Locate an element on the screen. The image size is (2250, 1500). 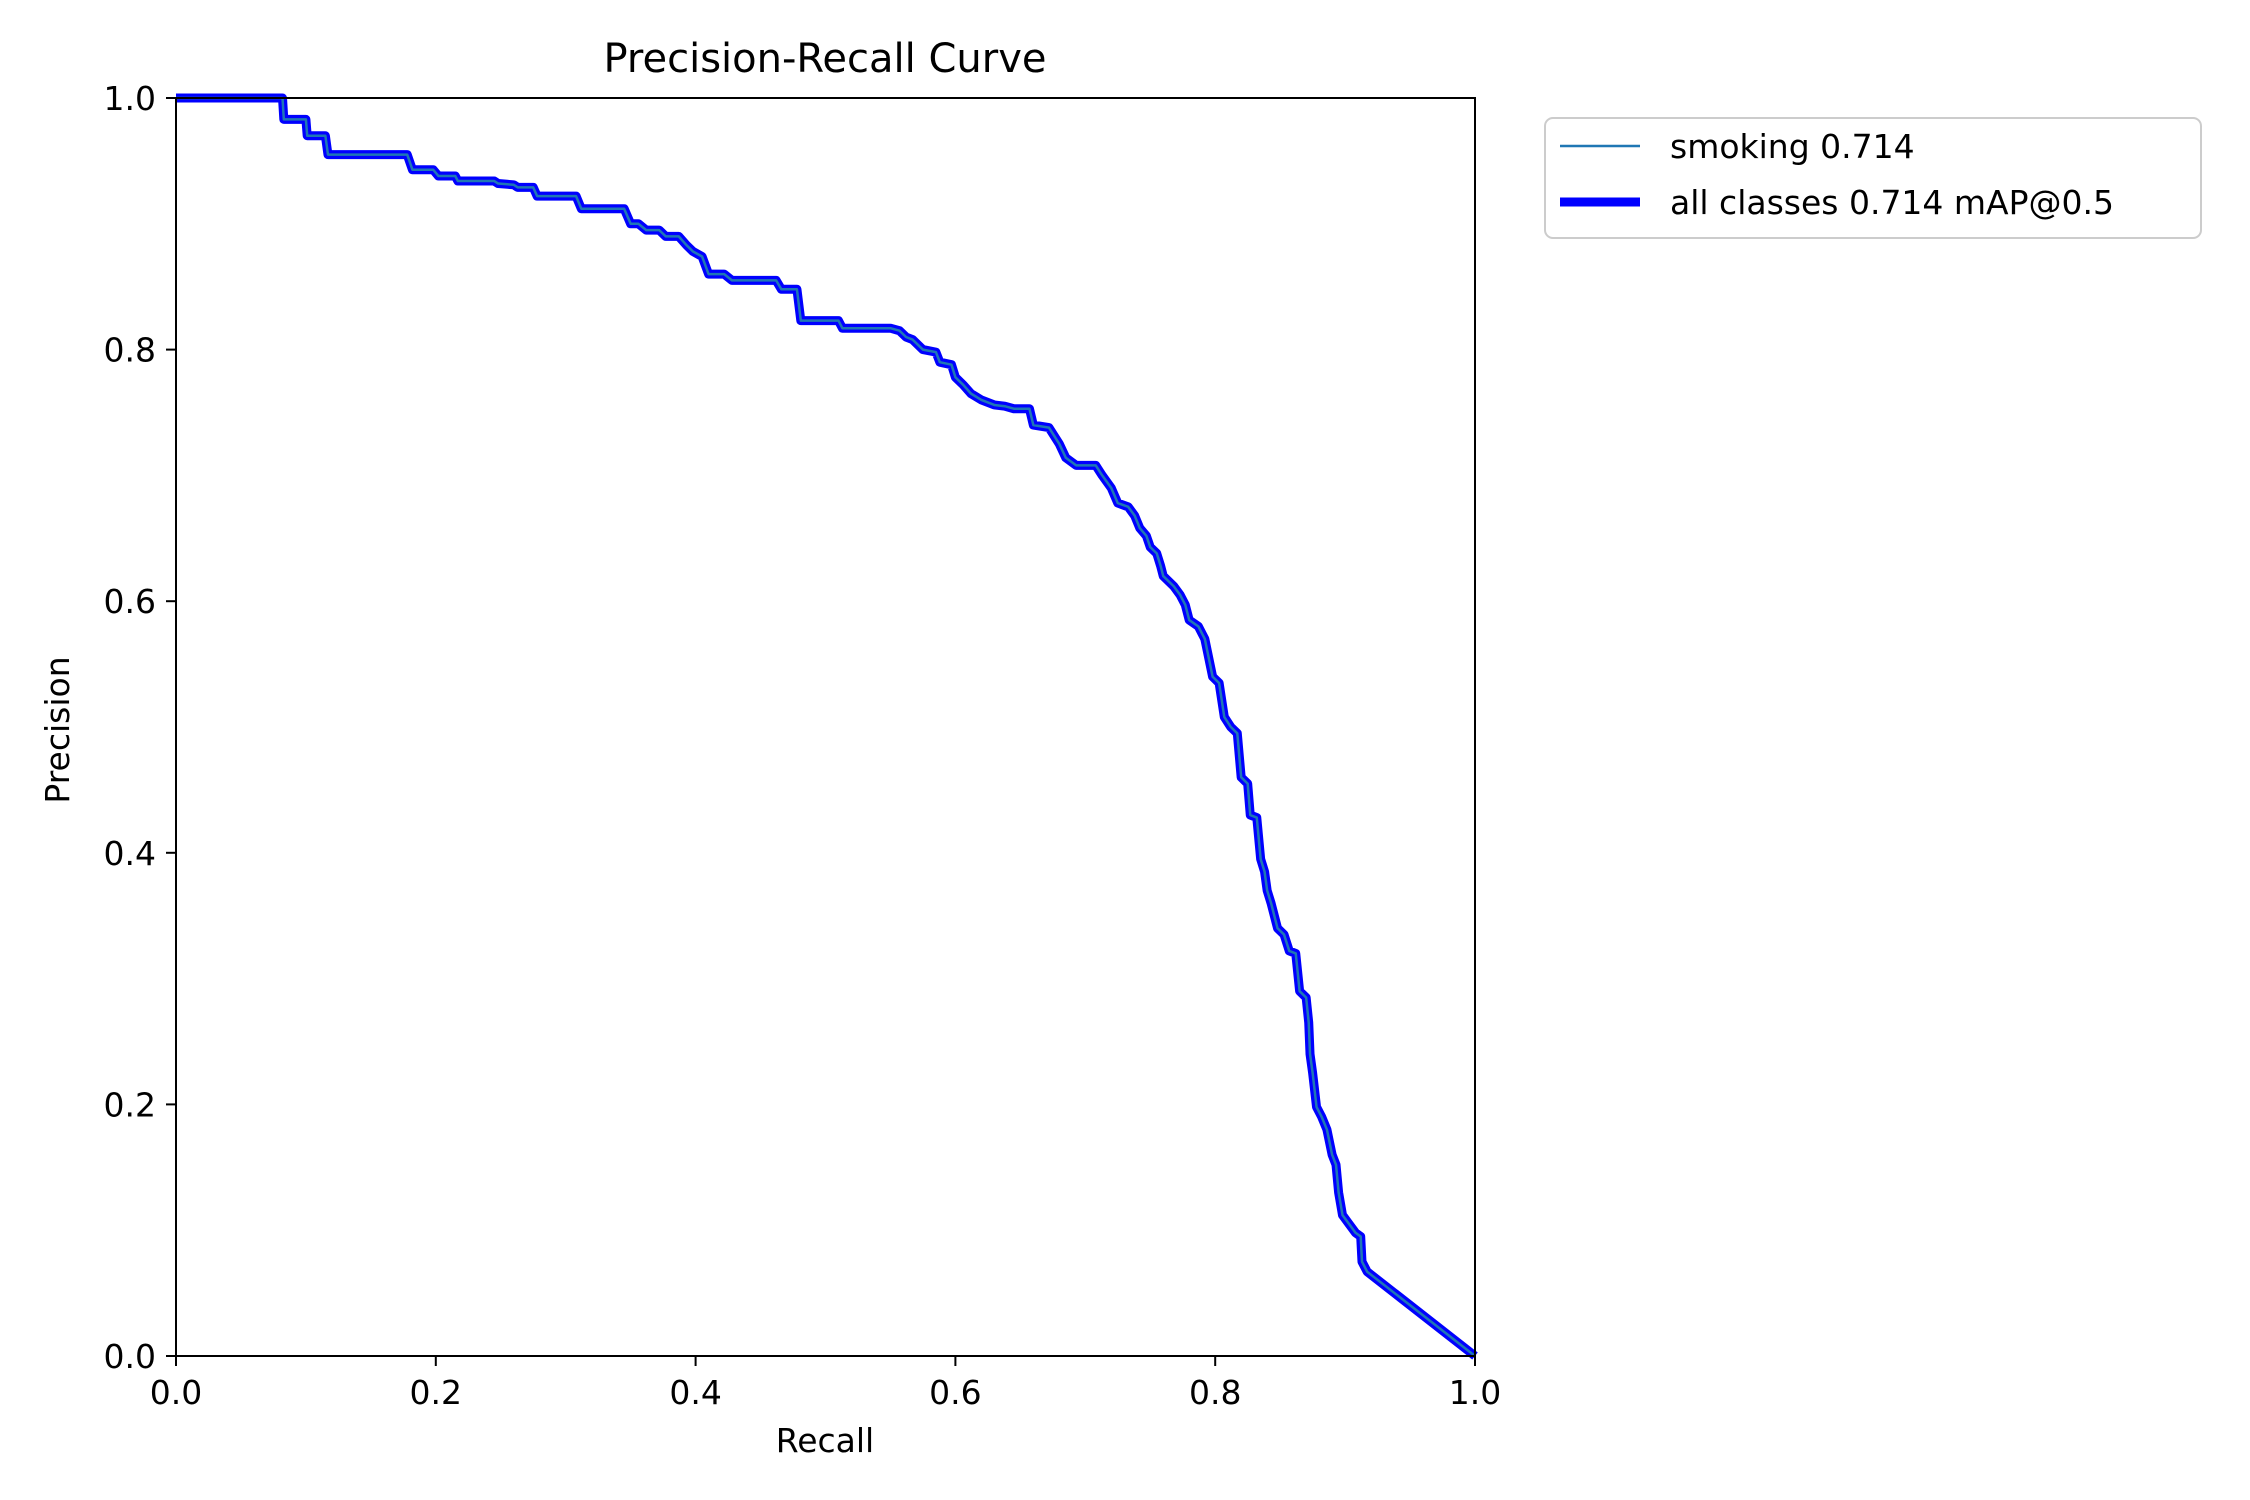
y-tick-label: 1.0 is located at coordinates (130, 98).